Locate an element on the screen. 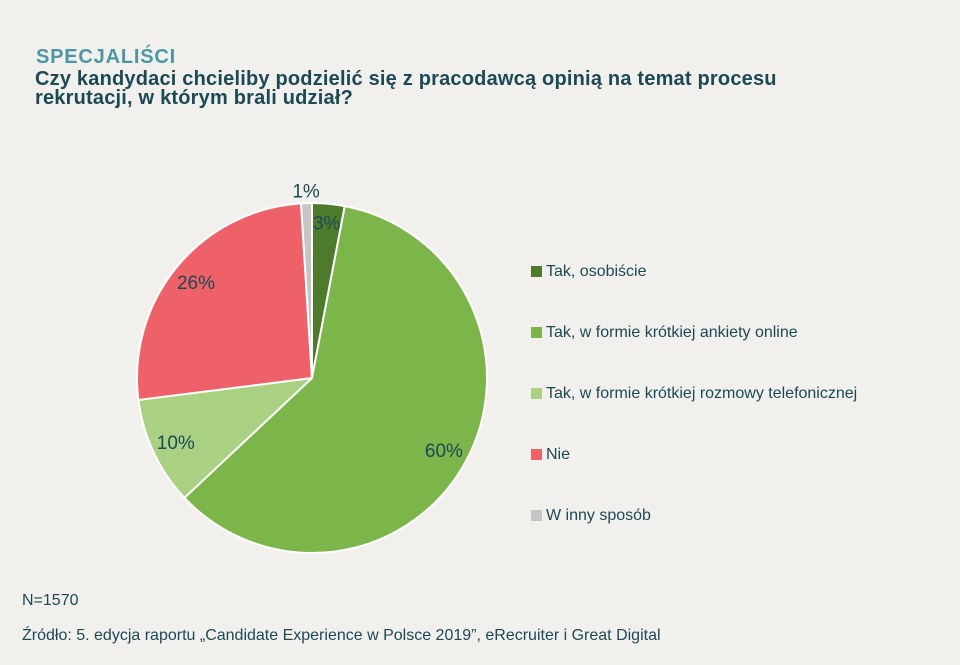 The height and width of the screenshot is (665, 960). legend-item-0: Tak, osobiście is located at coordinates (694, 271).